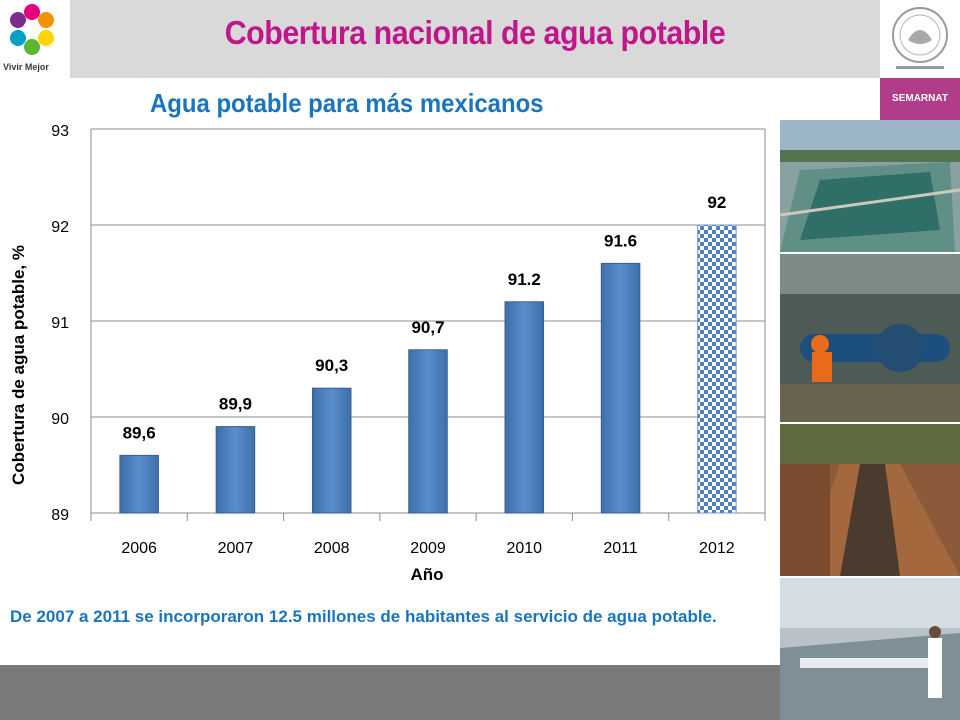 This screenshot has height=720, width=960. I want to click on photo-water-tanks, so click(870, 186).